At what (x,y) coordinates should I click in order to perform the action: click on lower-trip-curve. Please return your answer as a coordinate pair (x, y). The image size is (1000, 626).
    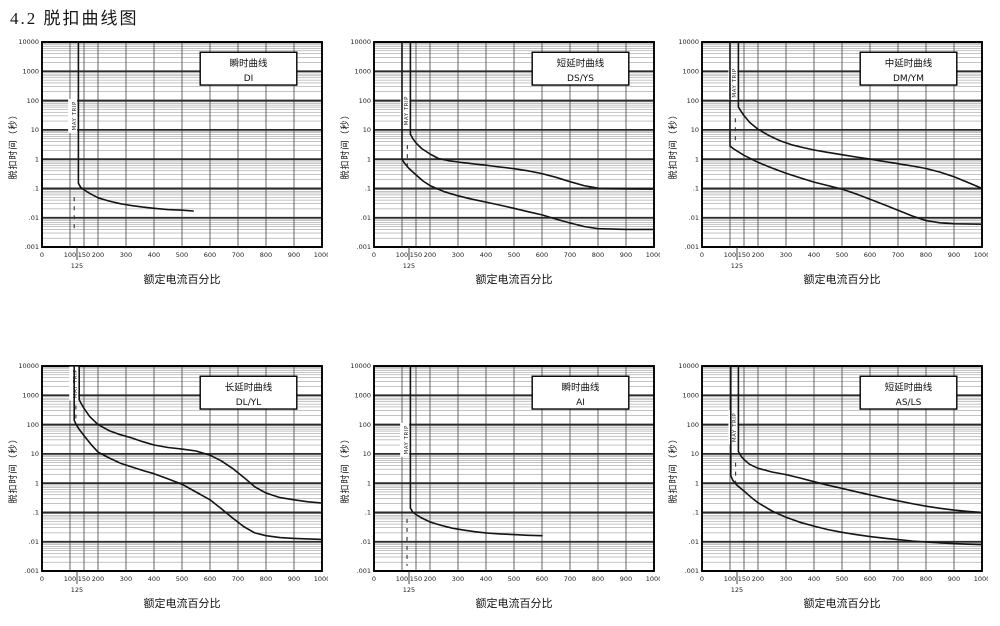
    Looking at the image, I should click on (856, 455).